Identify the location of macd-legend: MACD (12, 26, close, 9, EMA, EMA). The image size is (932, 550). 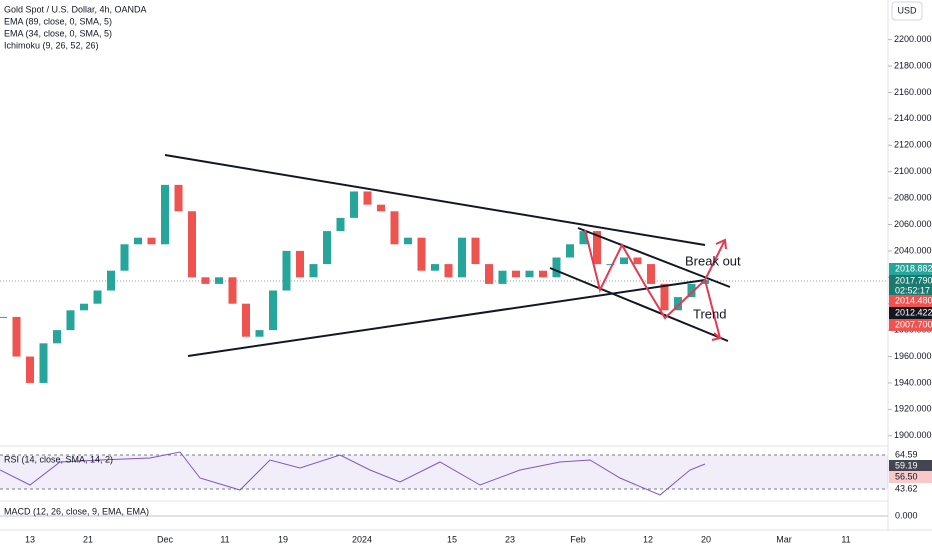
(76, 511).